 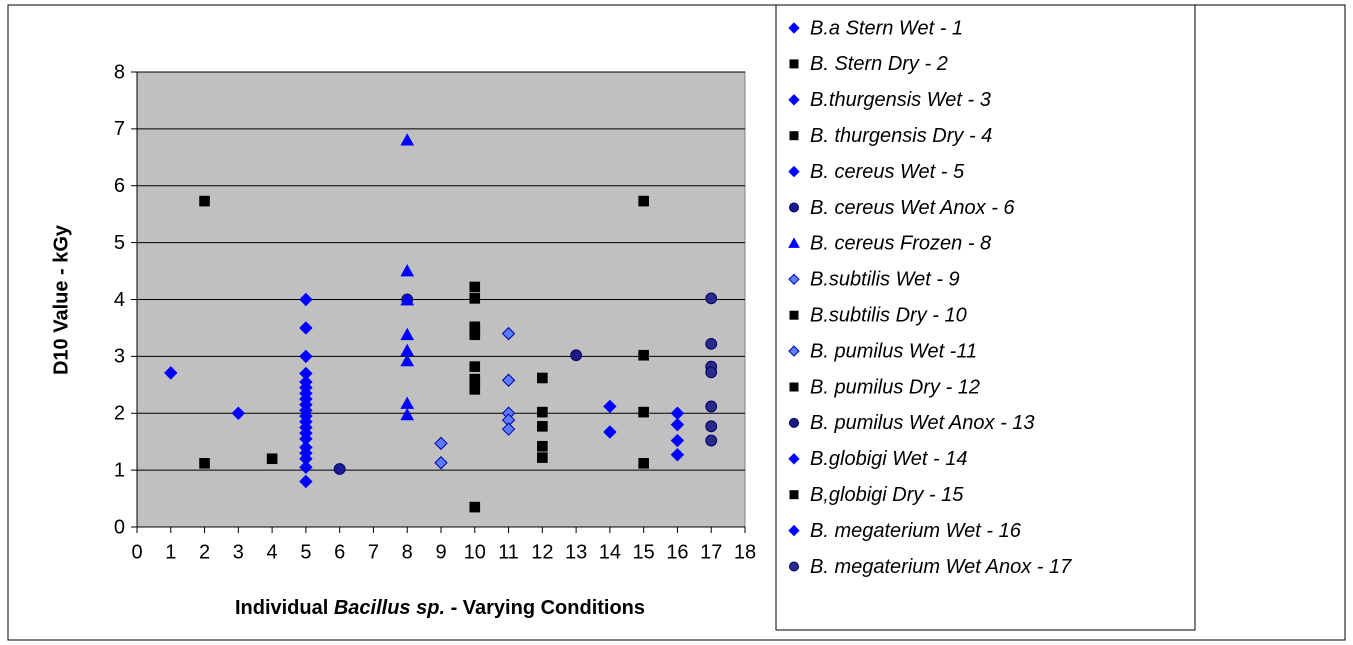 I want to click on x-axis-label-part: - Varying Conditions, so click(x=545, y=608).